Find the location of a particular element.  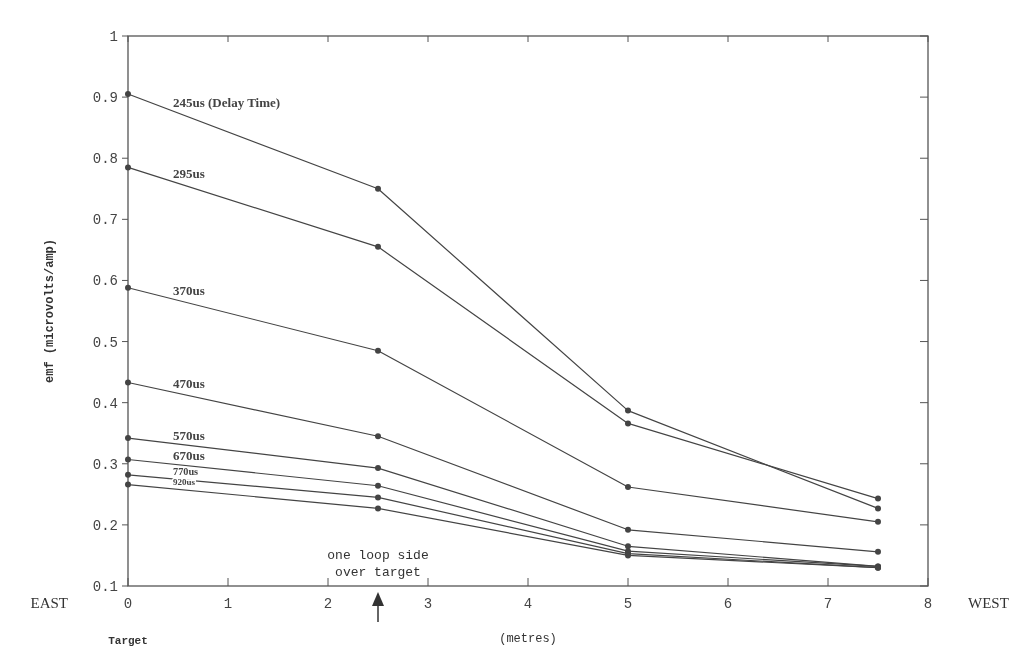

series-label: 470us is located at coordinates (189, 384).